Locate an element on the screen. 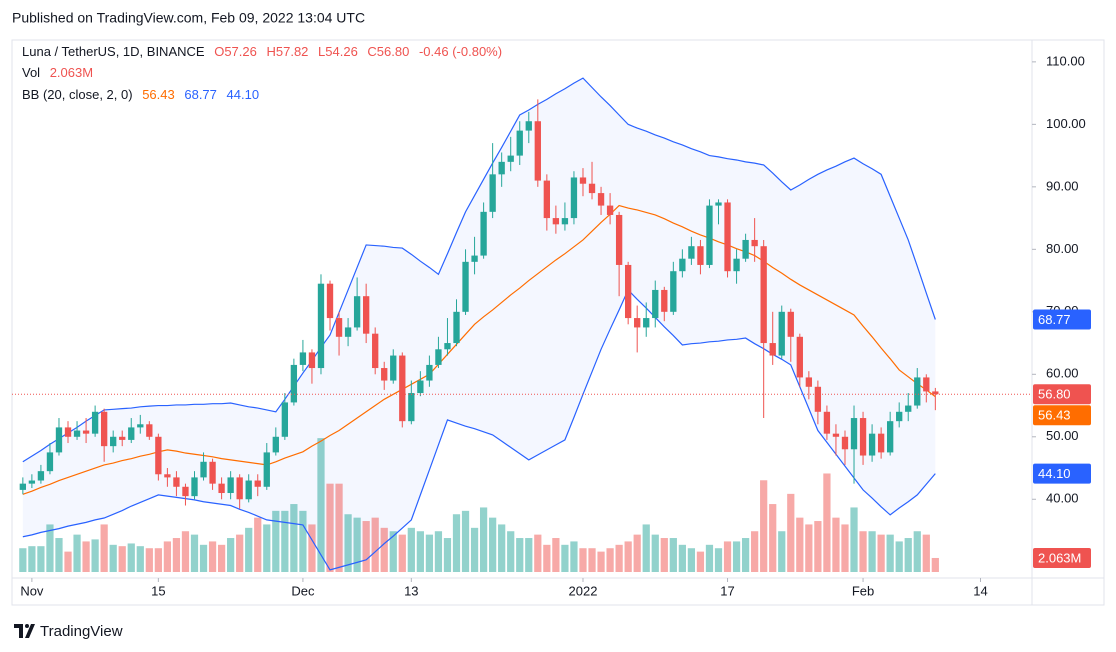  basis-badge is located at coordinates (1062, 415).